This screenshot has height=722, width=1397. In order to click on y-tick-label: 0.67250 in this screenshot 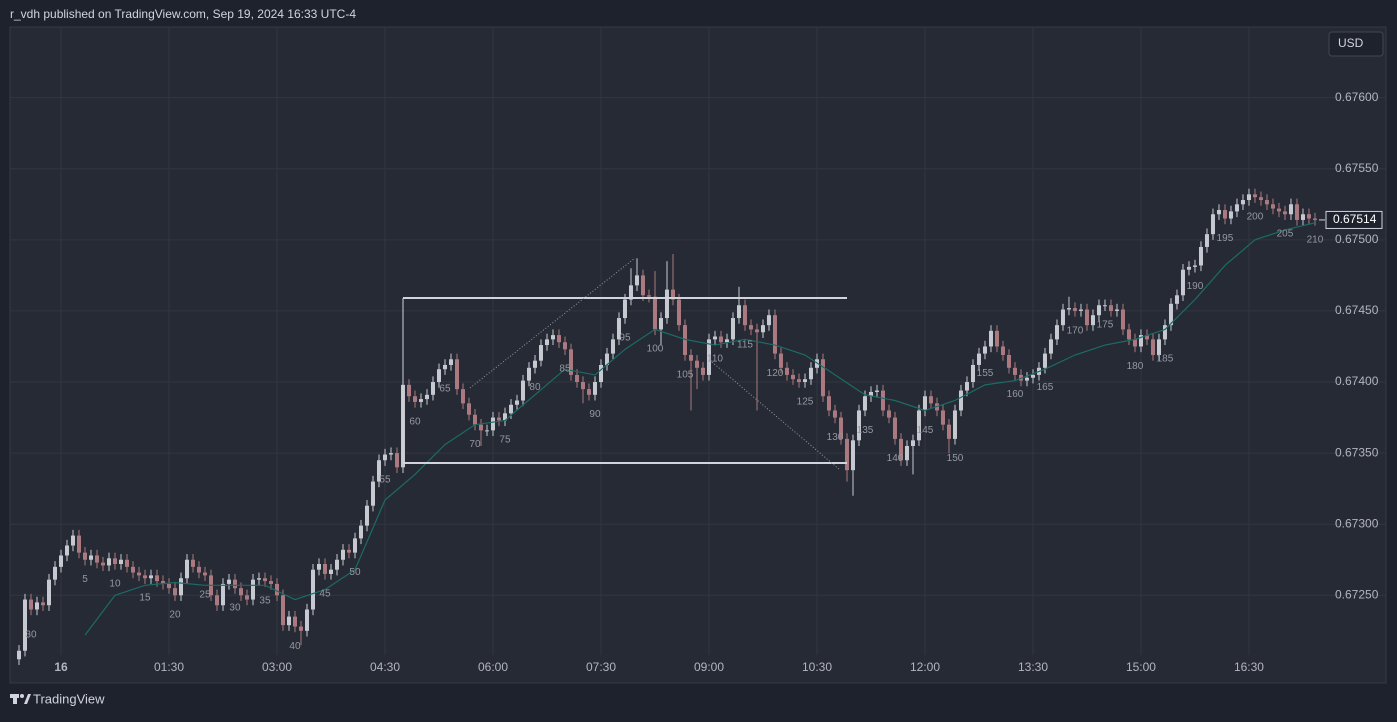, I will do `click(1357, 594)`.